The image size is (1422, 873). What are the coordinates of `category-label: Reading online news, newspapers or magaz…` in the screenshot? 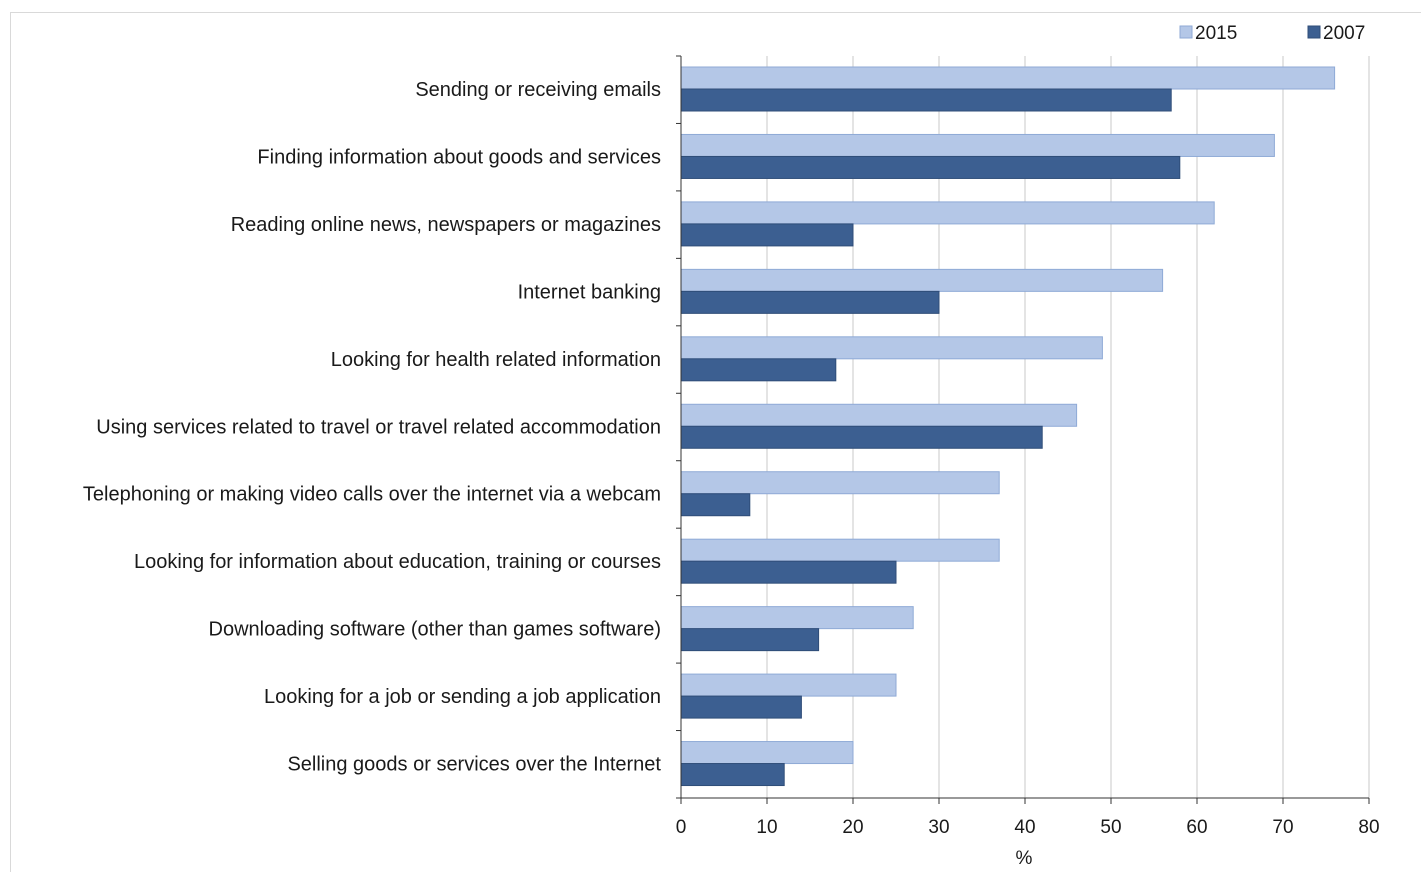 It's located at (446, 225).